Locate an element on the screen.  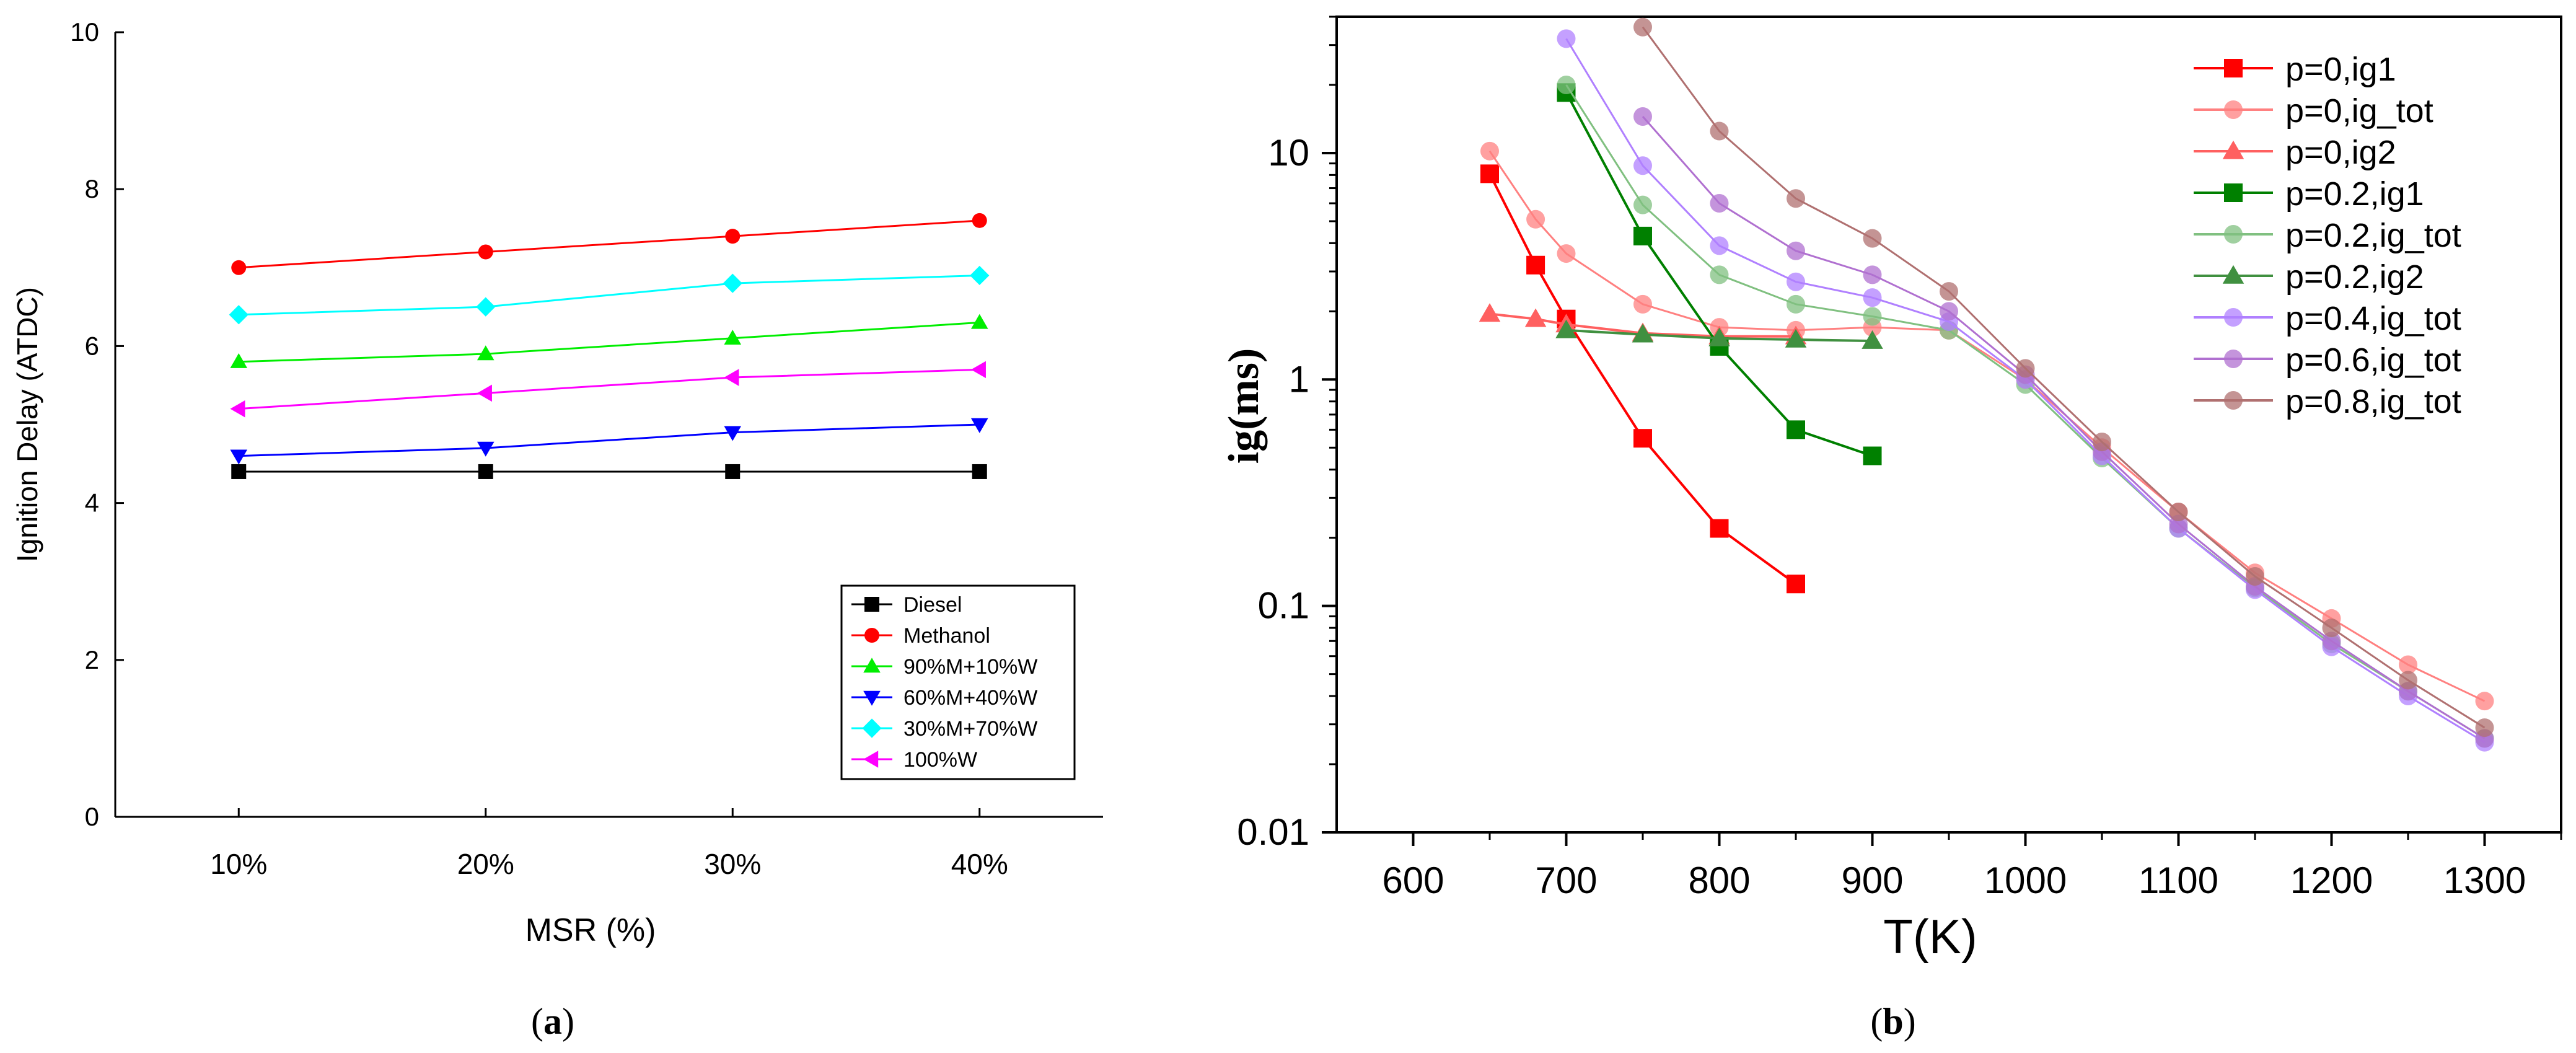
chart-b-x-tick-label: 900 is located at coordinates (1872, 880).